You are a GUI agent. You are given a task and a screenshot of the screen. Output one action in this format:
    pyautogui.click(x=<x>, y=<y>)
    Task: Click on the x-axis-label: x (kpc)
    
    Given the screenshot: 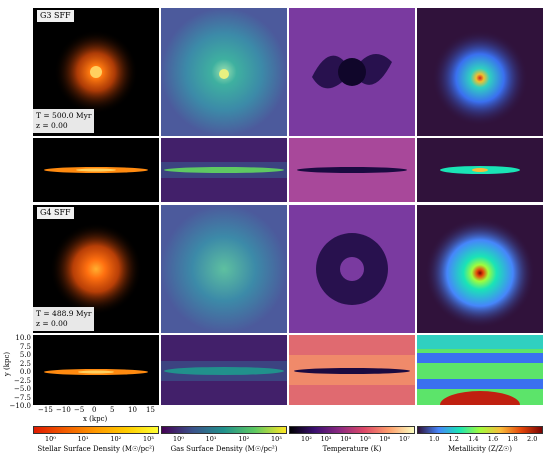 What is the action you would take?
    pyautogui.click(x=95, y=419)
    